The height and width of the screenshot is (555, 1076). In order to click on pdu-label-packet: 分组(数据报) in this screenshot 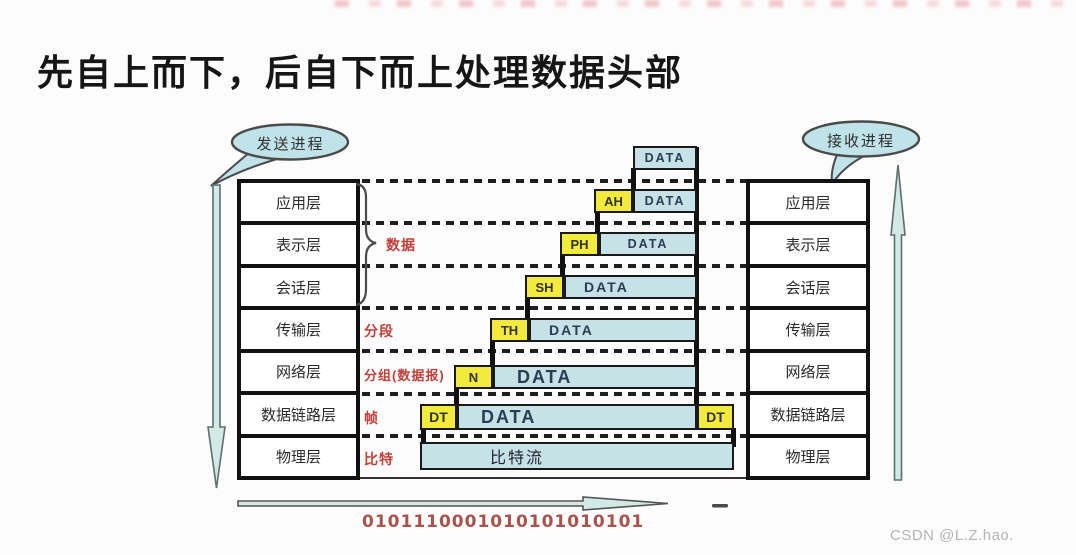, I will do `click(404, 375)`.